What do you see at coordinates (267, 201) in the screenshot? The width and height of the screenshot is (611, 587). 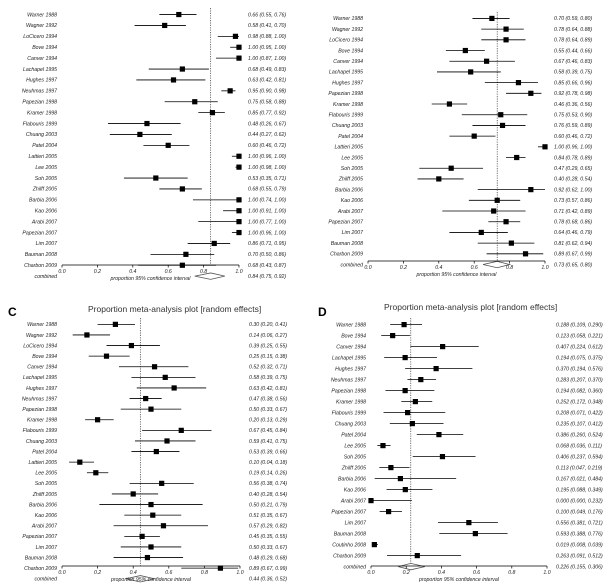 I see `study-ci-value: 1.00 (0.74, 1.00)` at bounding box center [267, 201].